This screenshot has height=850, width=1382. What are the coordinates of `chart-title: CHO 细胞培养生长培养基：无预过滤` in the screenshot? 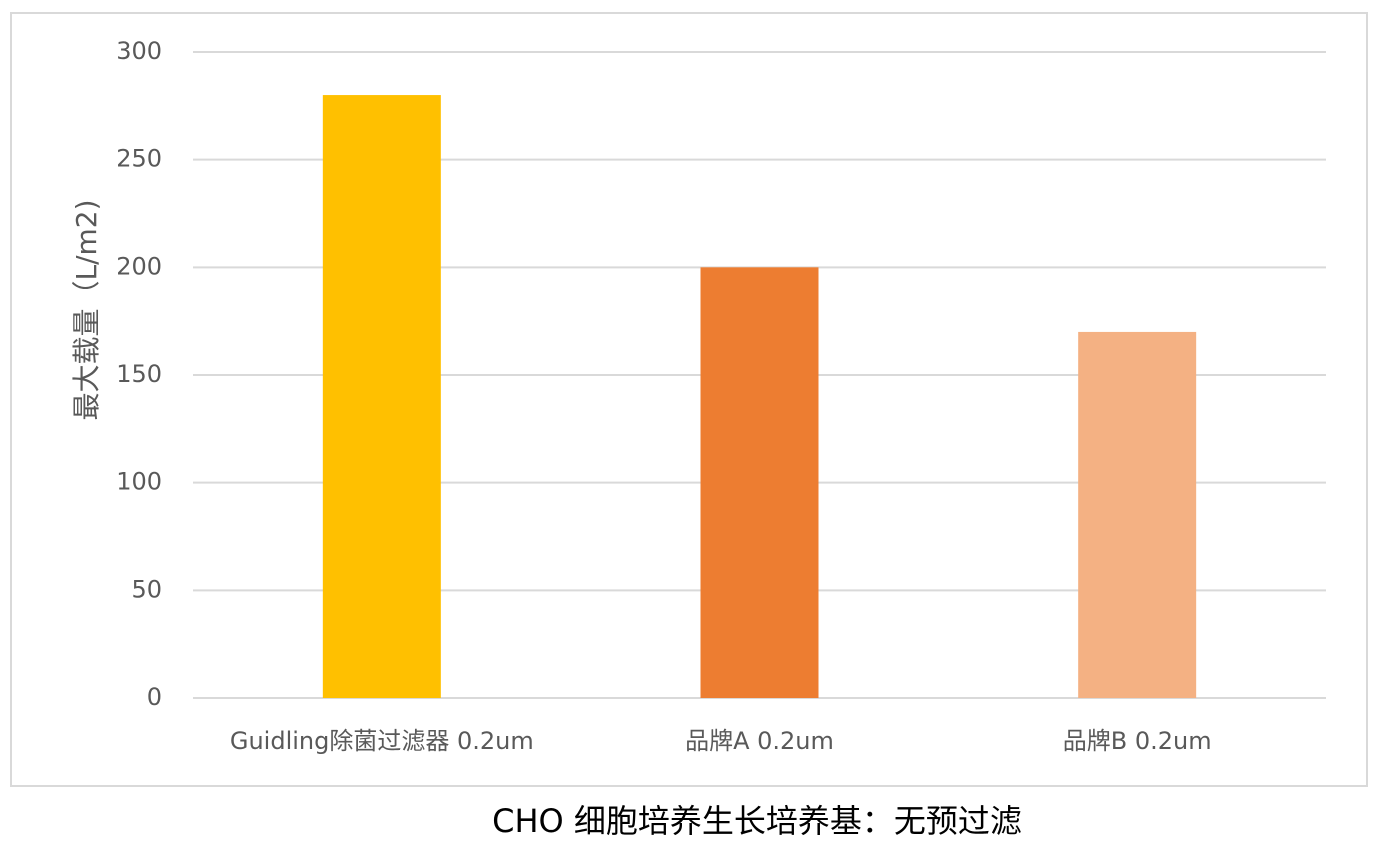 It's located at (757, 821).